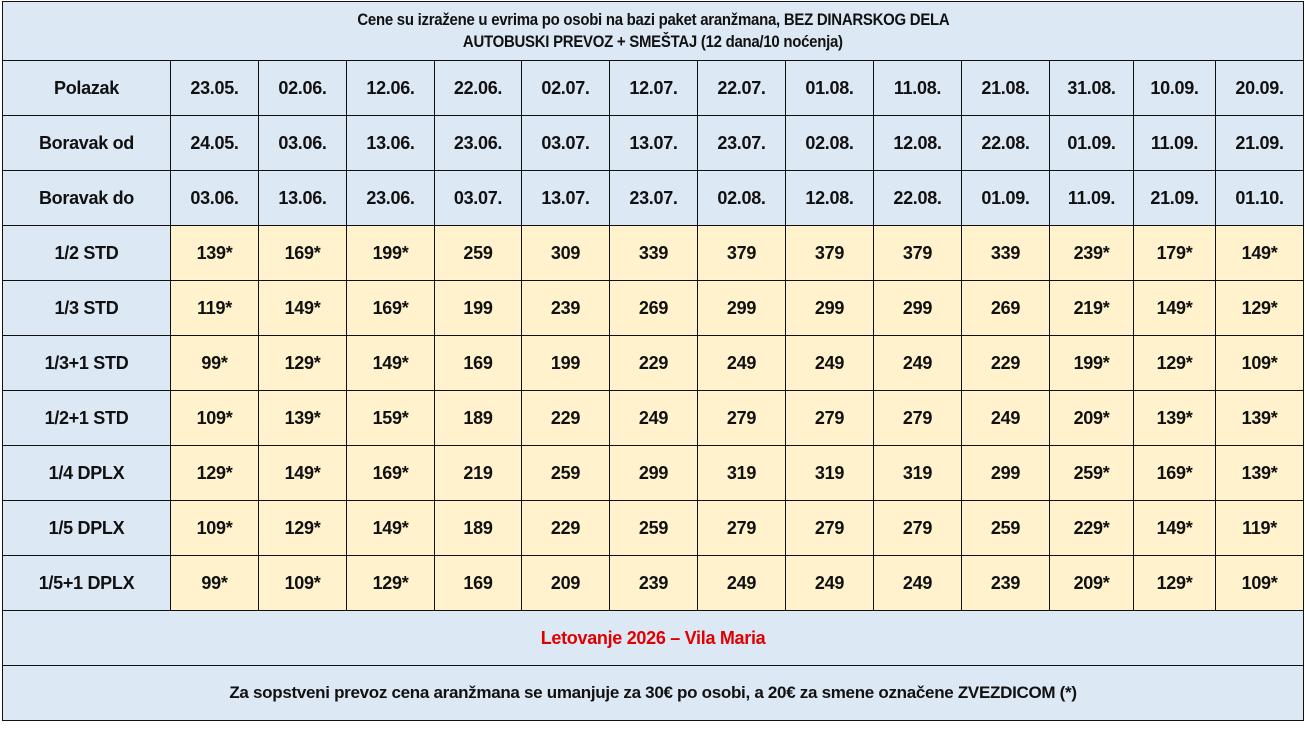 This screenshot has width=1305, height=731. I want to click on price-cell: 229*, so click(1091, 528).